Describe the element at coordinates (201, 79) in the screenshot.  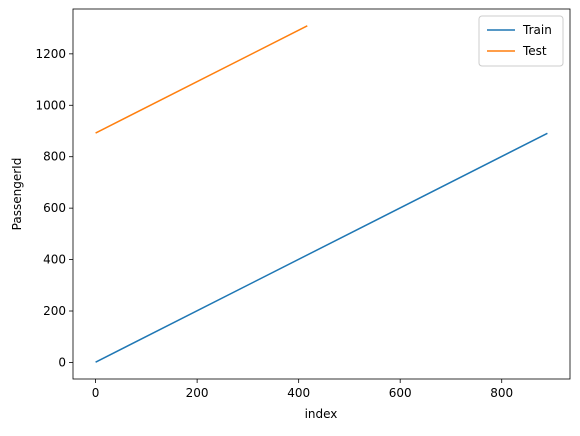
I see `line` at that location.